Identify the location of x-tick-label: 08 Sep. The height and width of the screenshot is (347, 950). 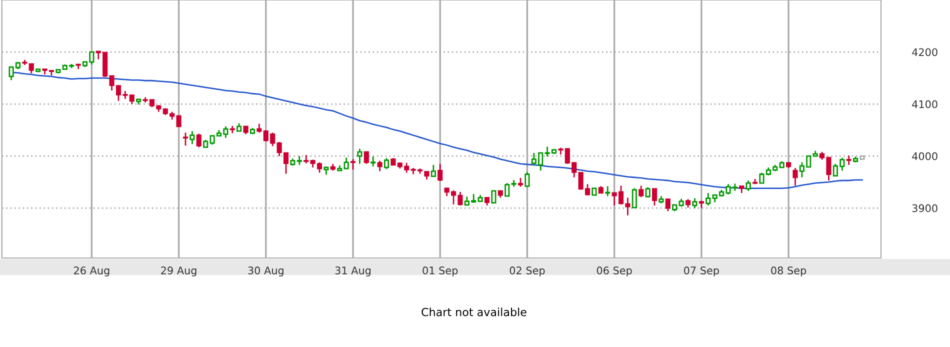
(788, 271).